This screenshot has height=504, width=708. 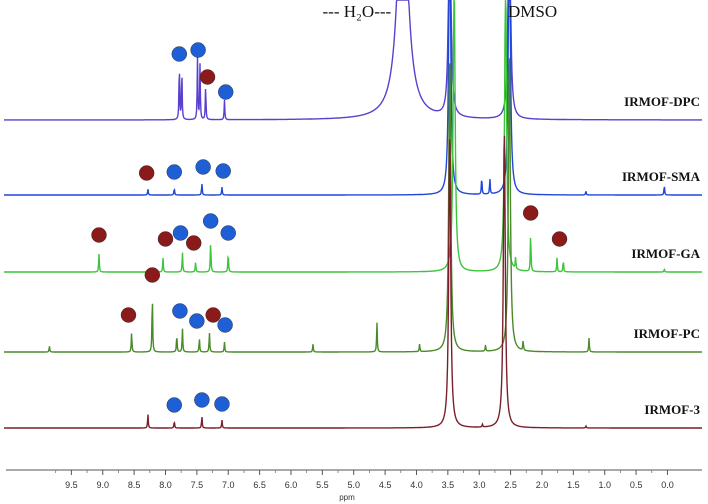 What do you see at coordinates (197, 485) in the screenshot?
I see `x-tick-label: 7.5` at bounding box center [197, 485].